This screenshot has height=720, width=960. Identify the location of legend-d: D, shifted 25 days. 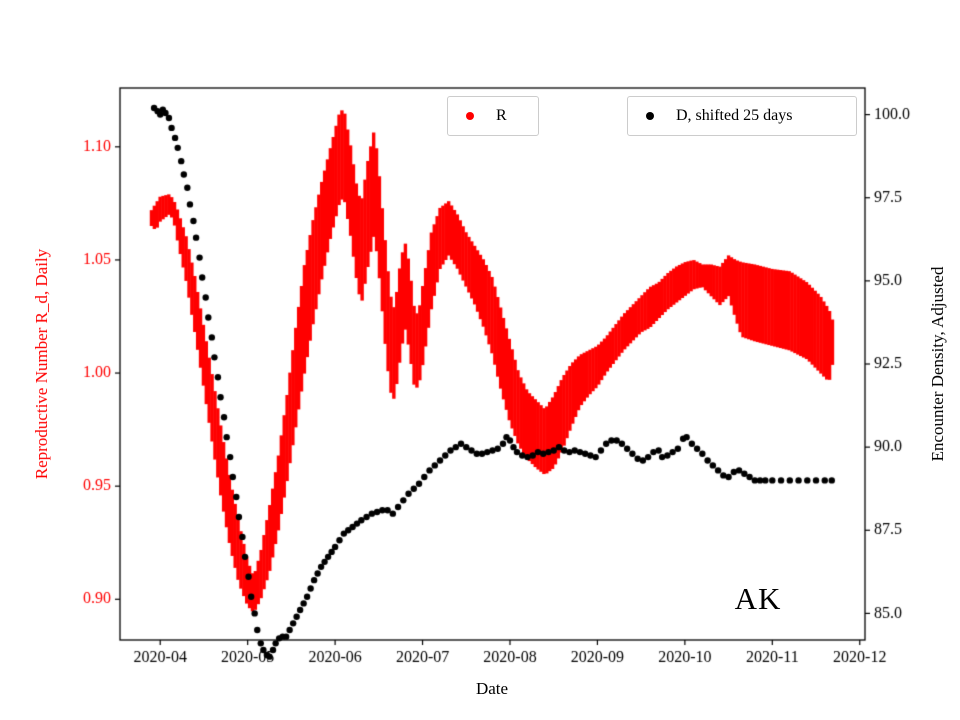
(742, 116).